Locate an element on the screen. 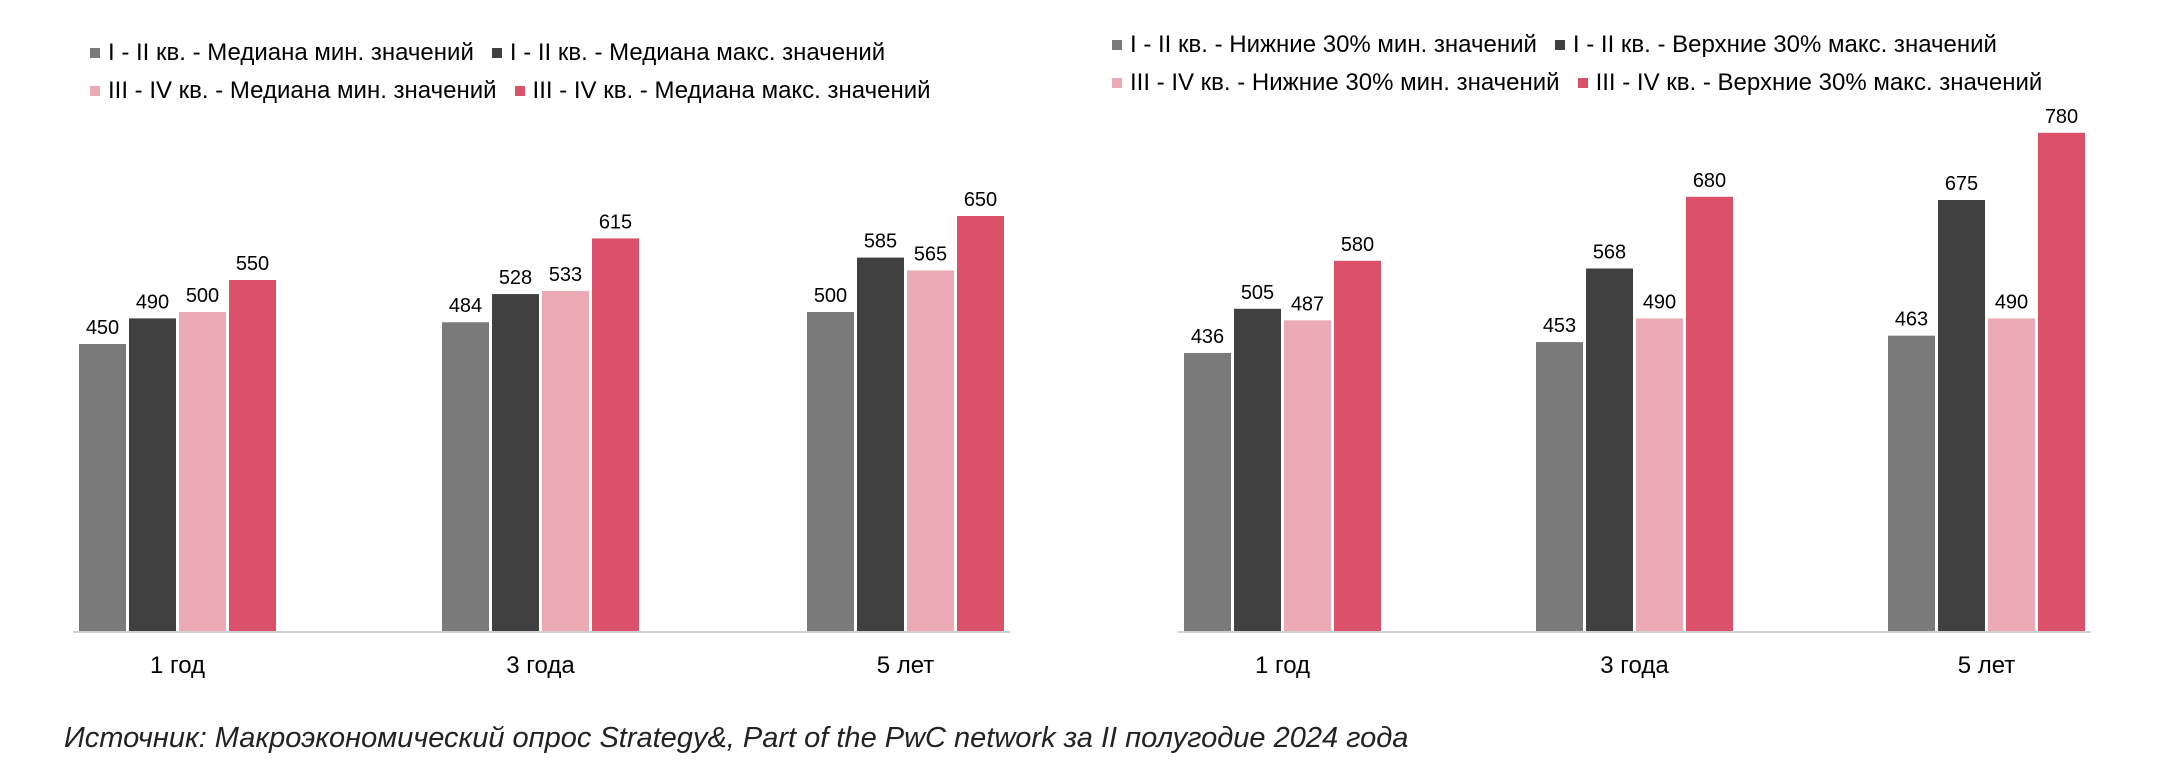 The image size is (2160, 784). data-label: 675 is located at coordinates (1961, 184).